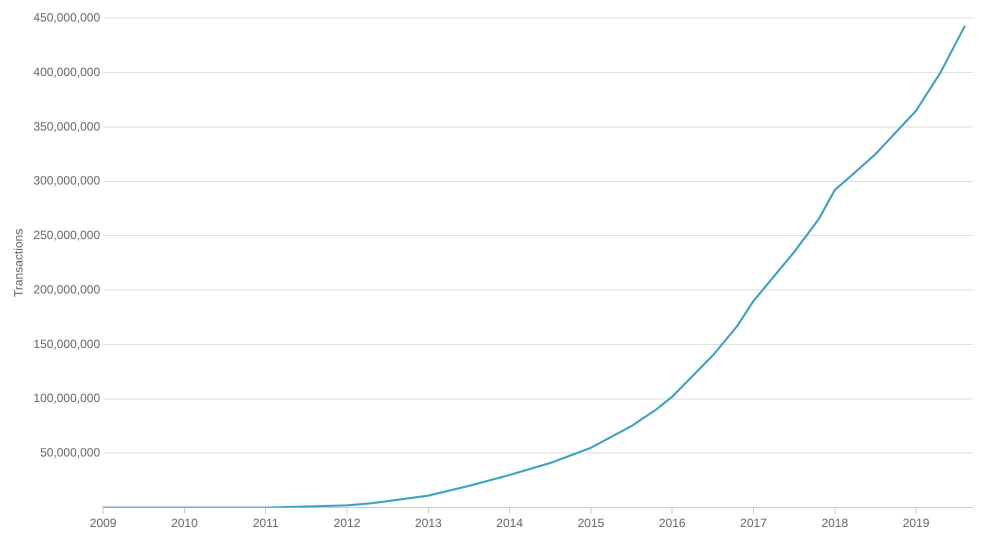  I want to click on x-tick-label: 2012, so click(347, 523).